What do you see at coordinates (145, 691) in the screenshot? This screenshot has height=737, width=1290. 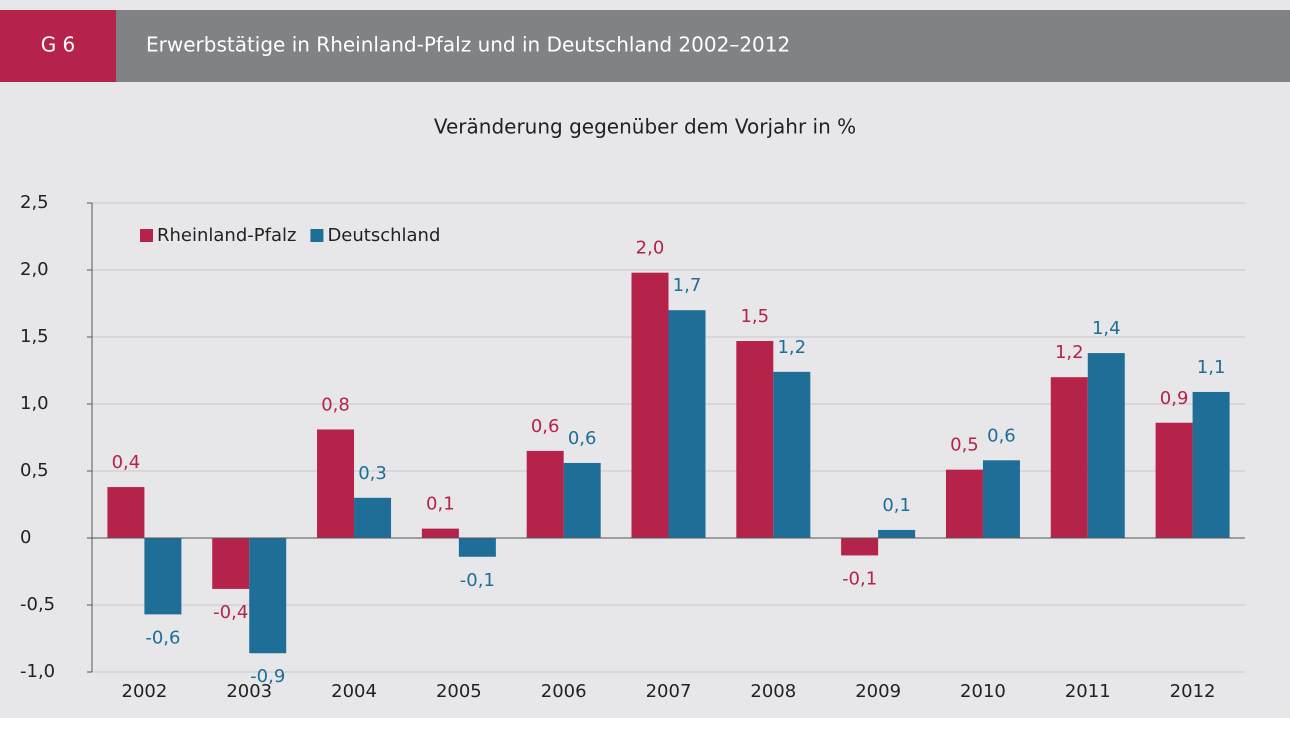 I see `x-tick-label: 2002` at bounding box center [145, 691].